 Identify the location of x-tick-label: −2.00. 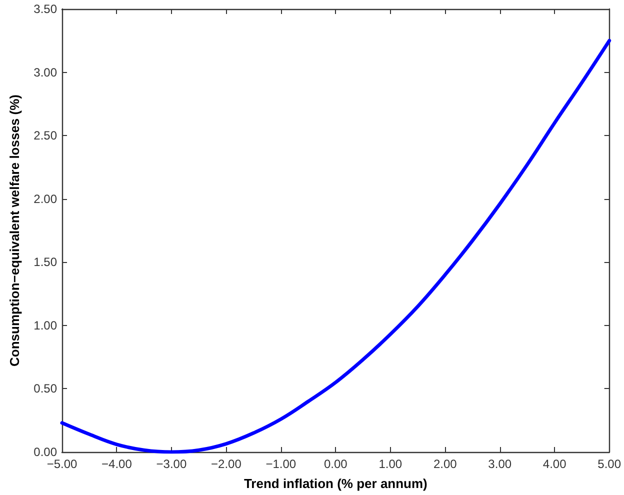
(226, 464).